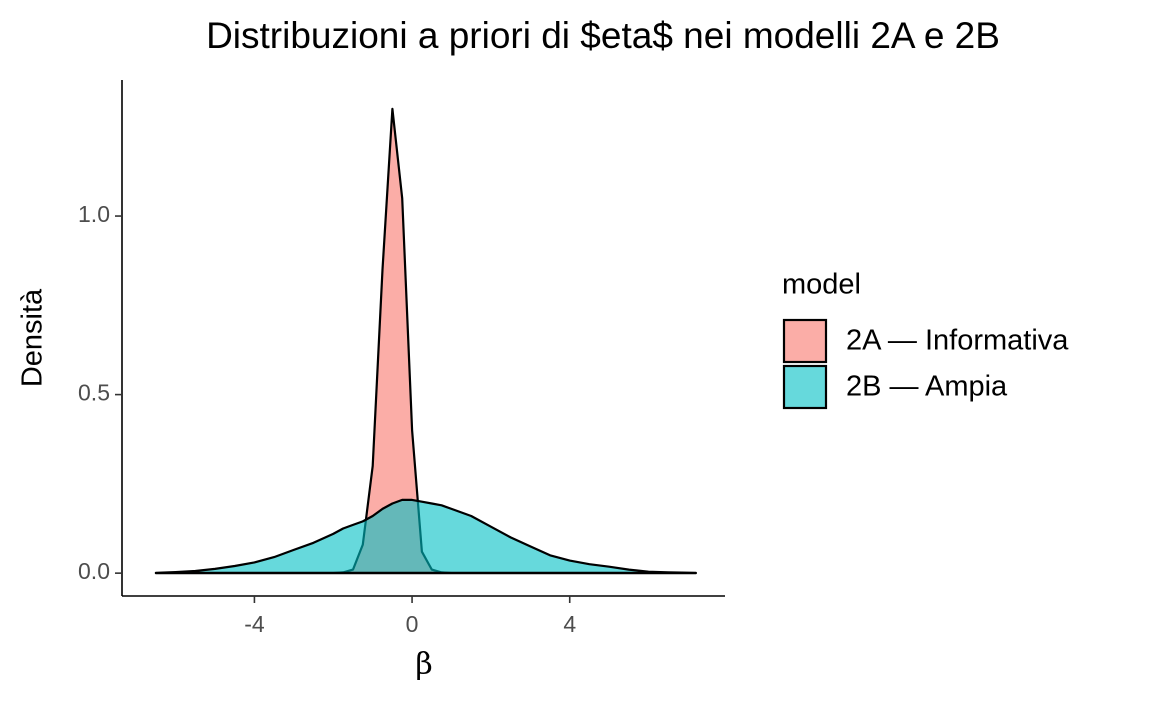  Describe the element at coordinates (94, 214) in the screenshot. I see `y-tick-label: 1.0` at that location.